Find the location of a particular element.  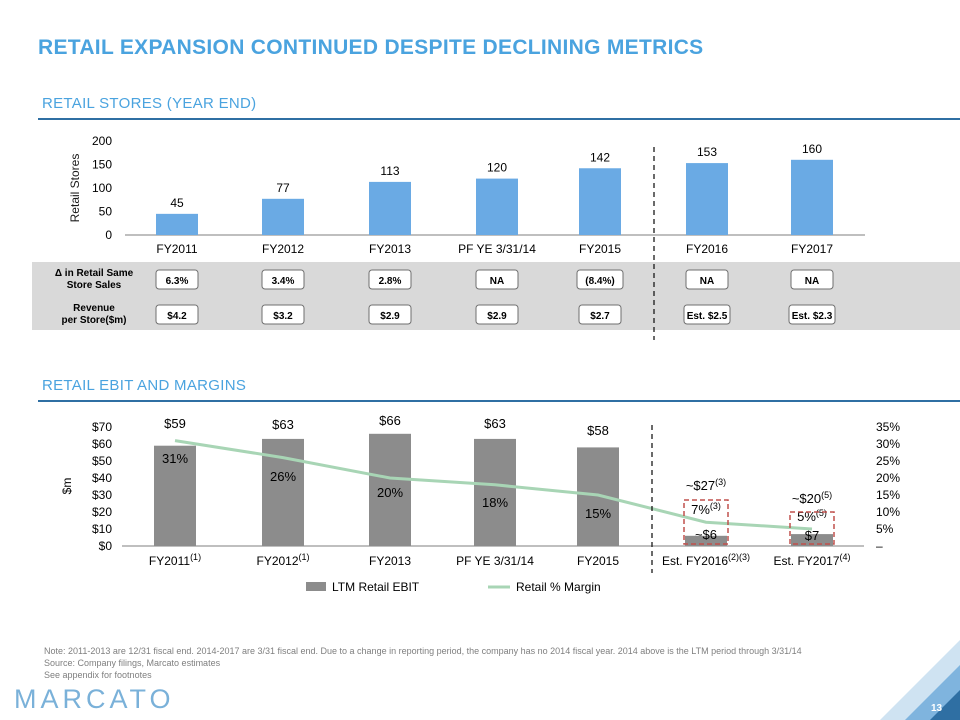

estimate-annotation: ~$20(5) is located at coordinates (812, 498).